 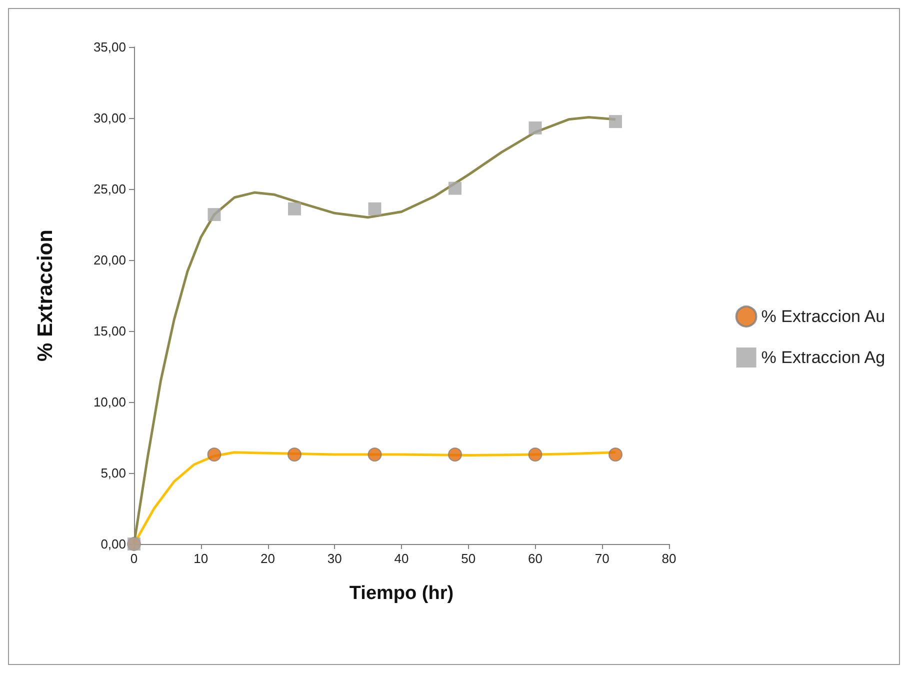 What do you see at coordinates (201, 558) in the screenshot?
I see `x-tick-label: 10` at bounding box center [201, 558].